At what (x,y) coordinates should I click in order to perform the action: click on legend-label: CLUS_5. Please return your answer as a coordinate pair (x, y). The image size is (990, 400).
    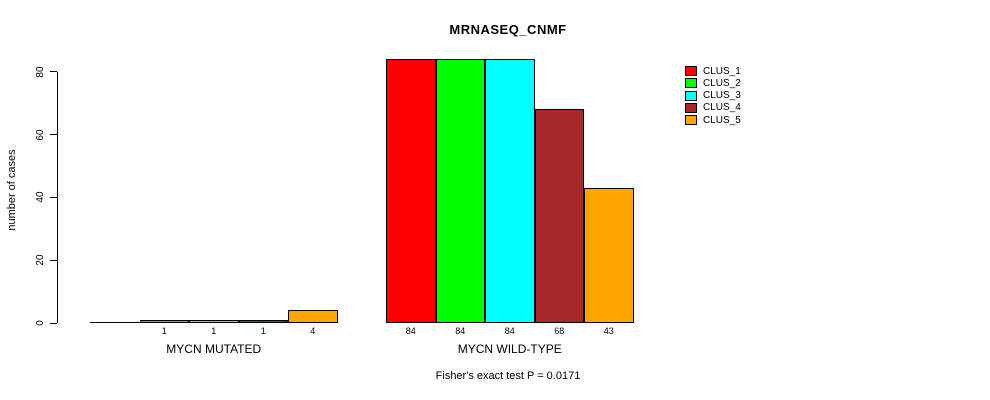
    Looking at the image, I should click on (722, 120).